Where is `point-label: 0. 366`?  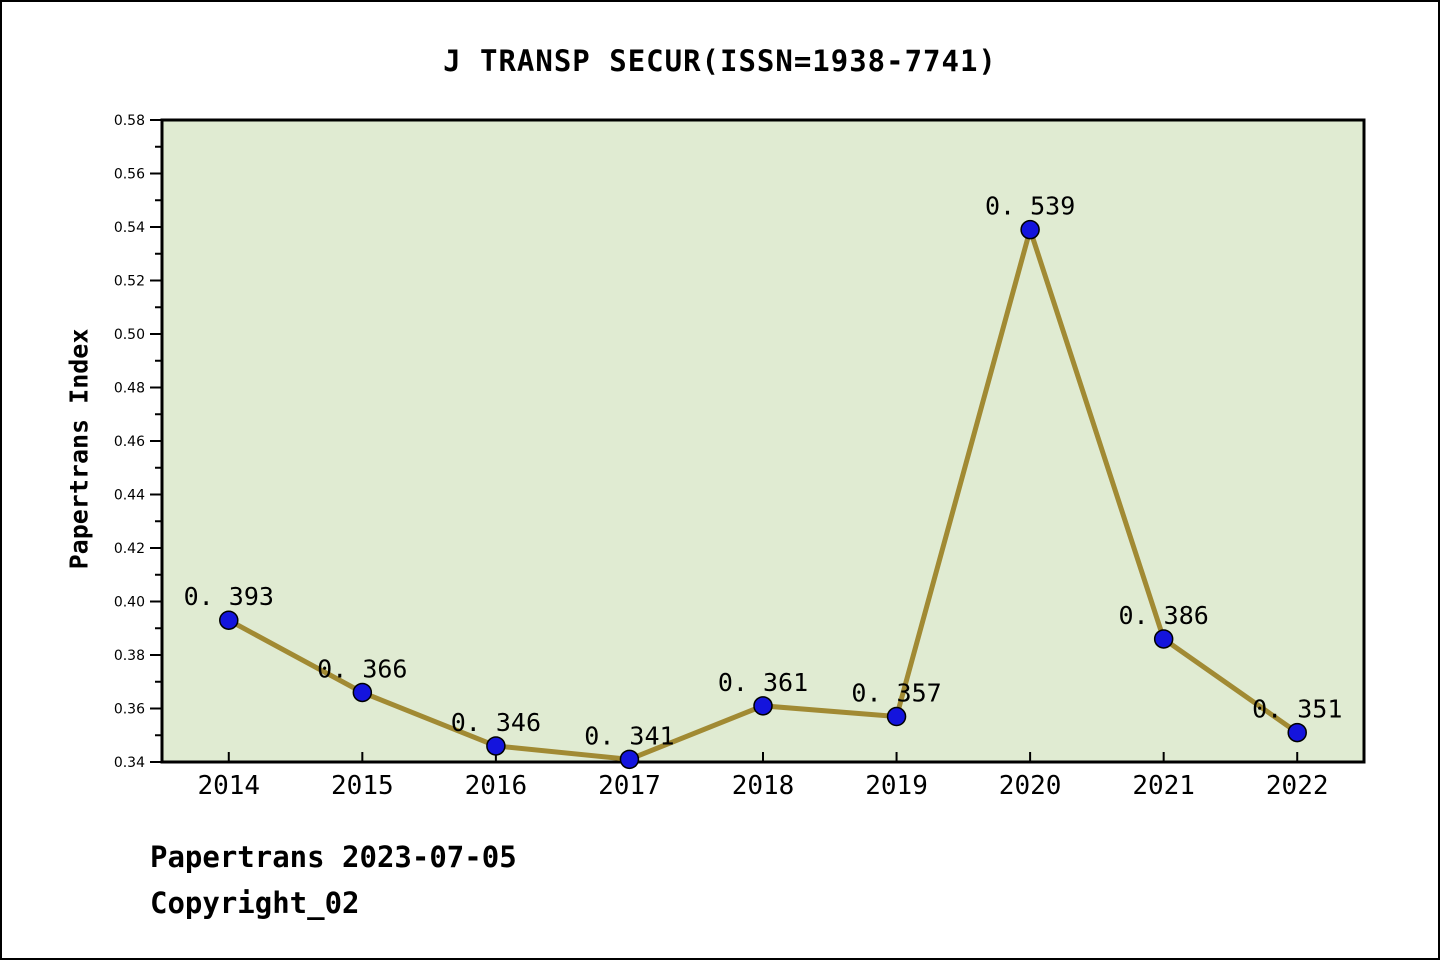
point-label: 0. 366 is located at coordinates (362, 668).